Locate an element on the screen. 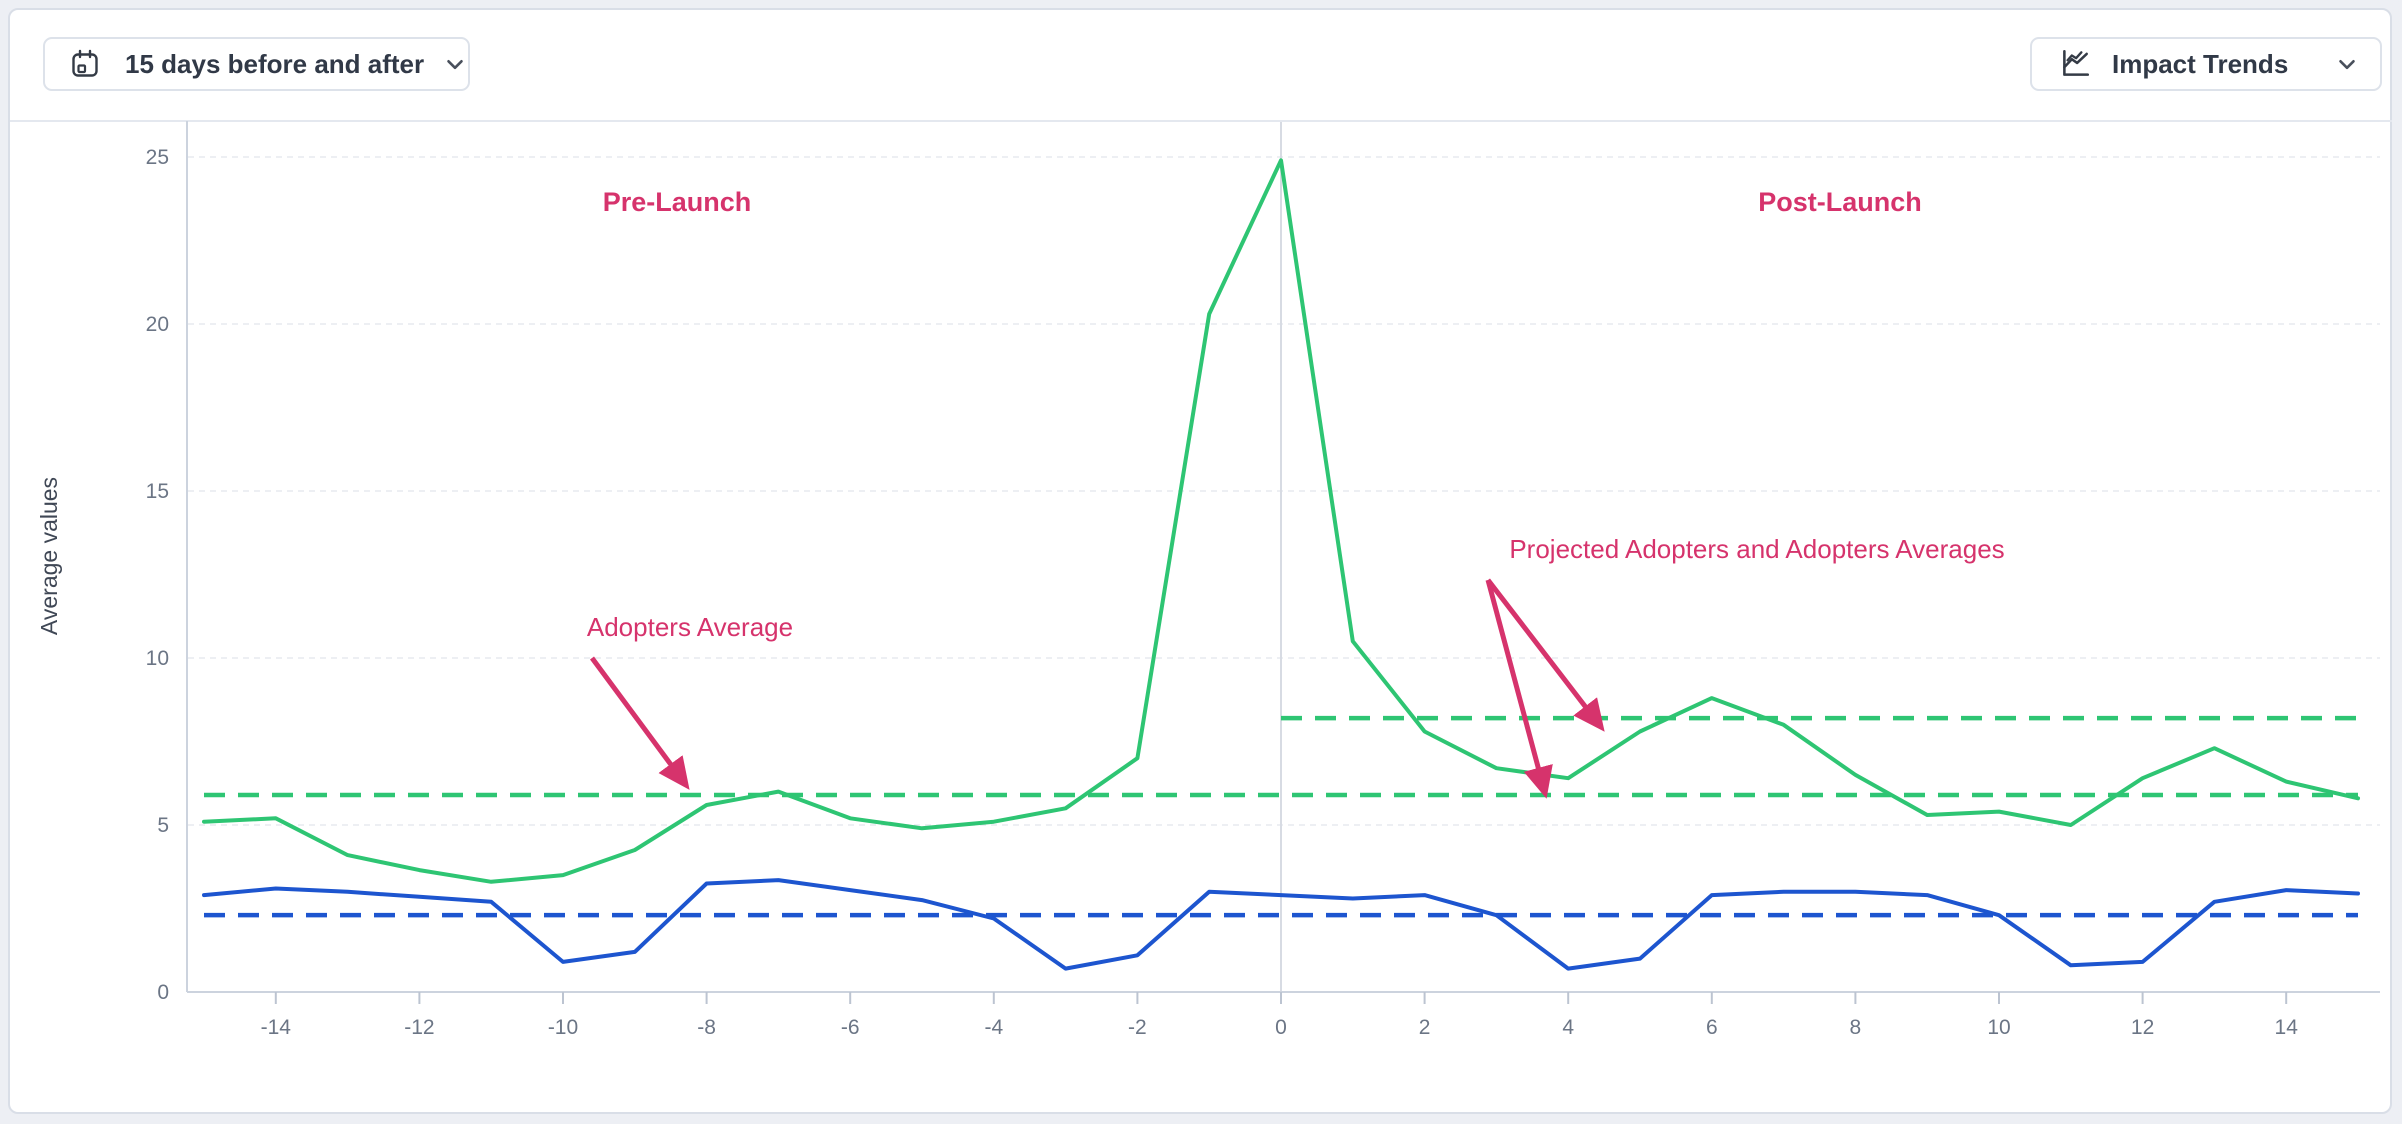 Image resolution: width=2402 pixels, height=1124 pixels. date-range-label: 15 days before and after is located at coordinates (275, 63).